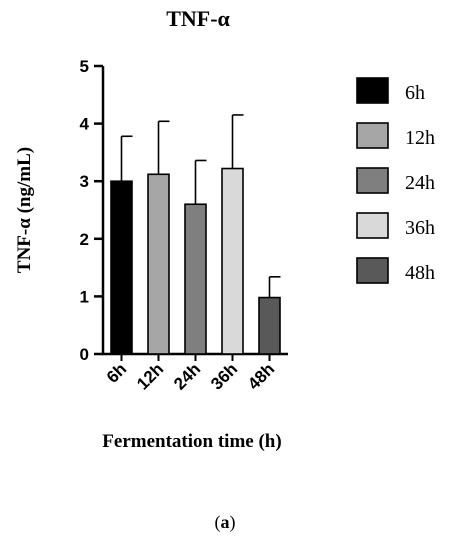 This screenshot has width=453, height=550. Describe the element at coordinates (372, 90) in the screenshot. I see `legend-swatch-6h` at that location.